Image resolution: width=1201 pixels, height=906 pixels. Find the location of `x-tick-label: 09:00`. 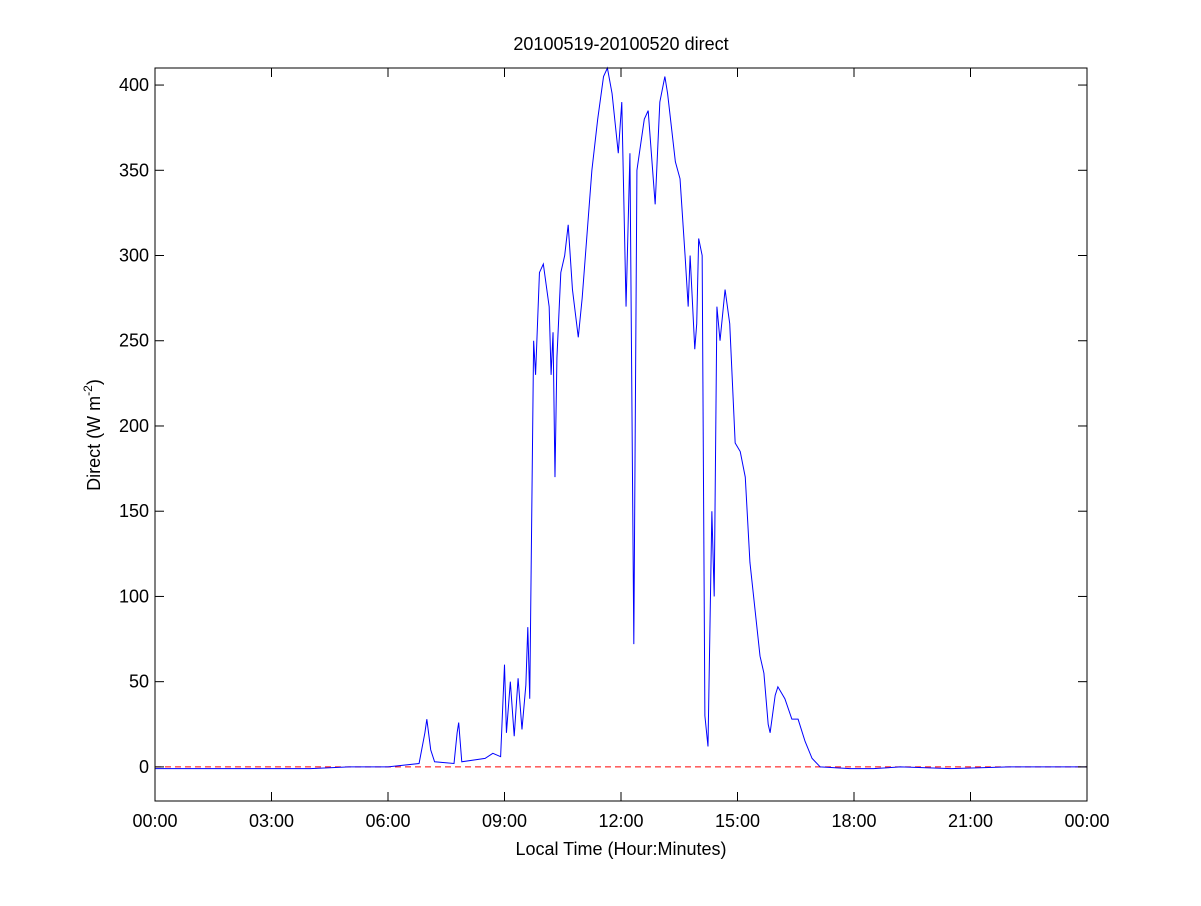

x-tick-label: 09:00 is located at coordinates (504, 821).